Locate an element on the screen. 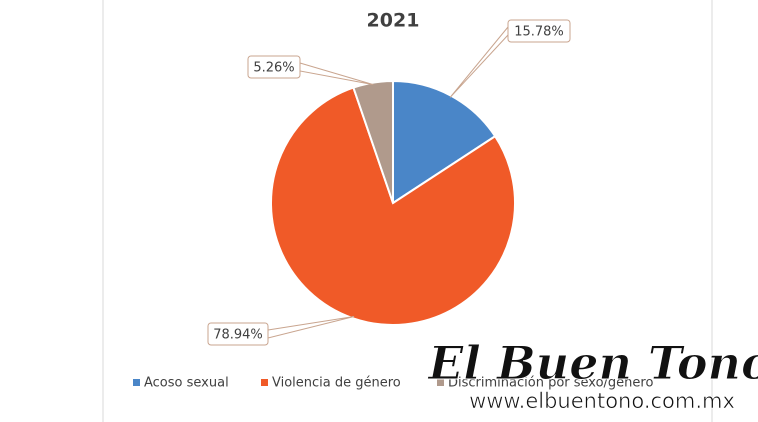 The width and height of the screenshot is (758, 422). data-label: 15.78% is located at coordinates (539, 32).